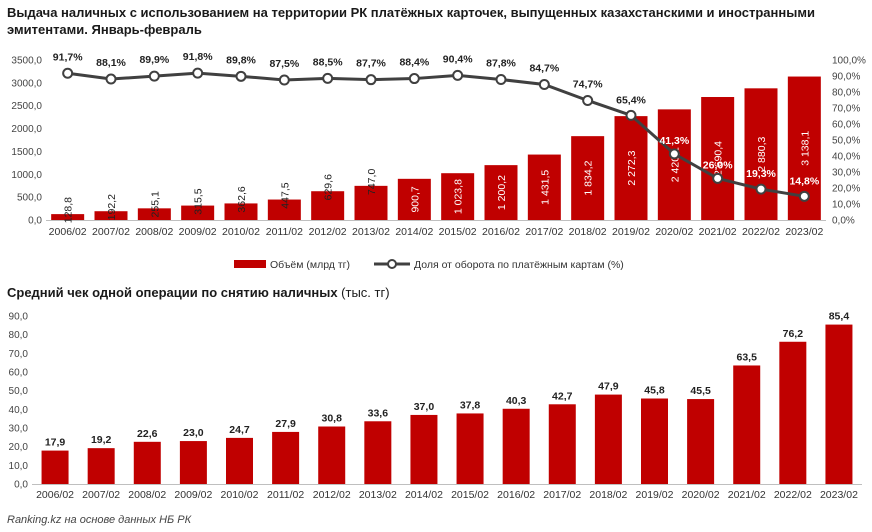  I want to click on y-right-tick-label: 60,0%, so click(846, 125).